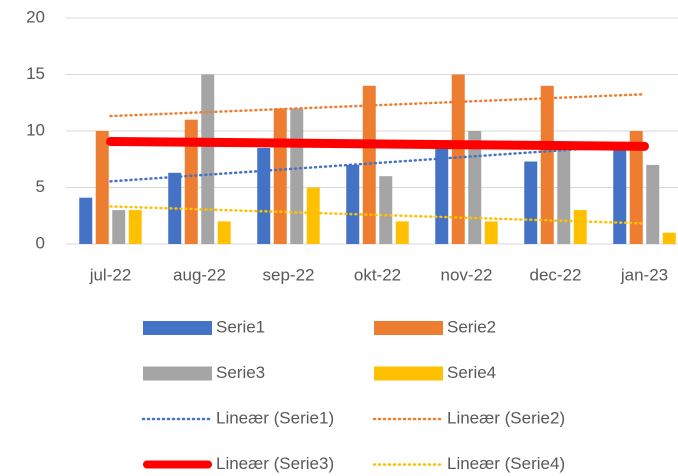 The width and height of the screenshot is (678, 476). What do you see at coordinates (506, 417) in the screenshot?
I see `legend-label: Lineær (Serie2)` at bounding box center [506, 417].